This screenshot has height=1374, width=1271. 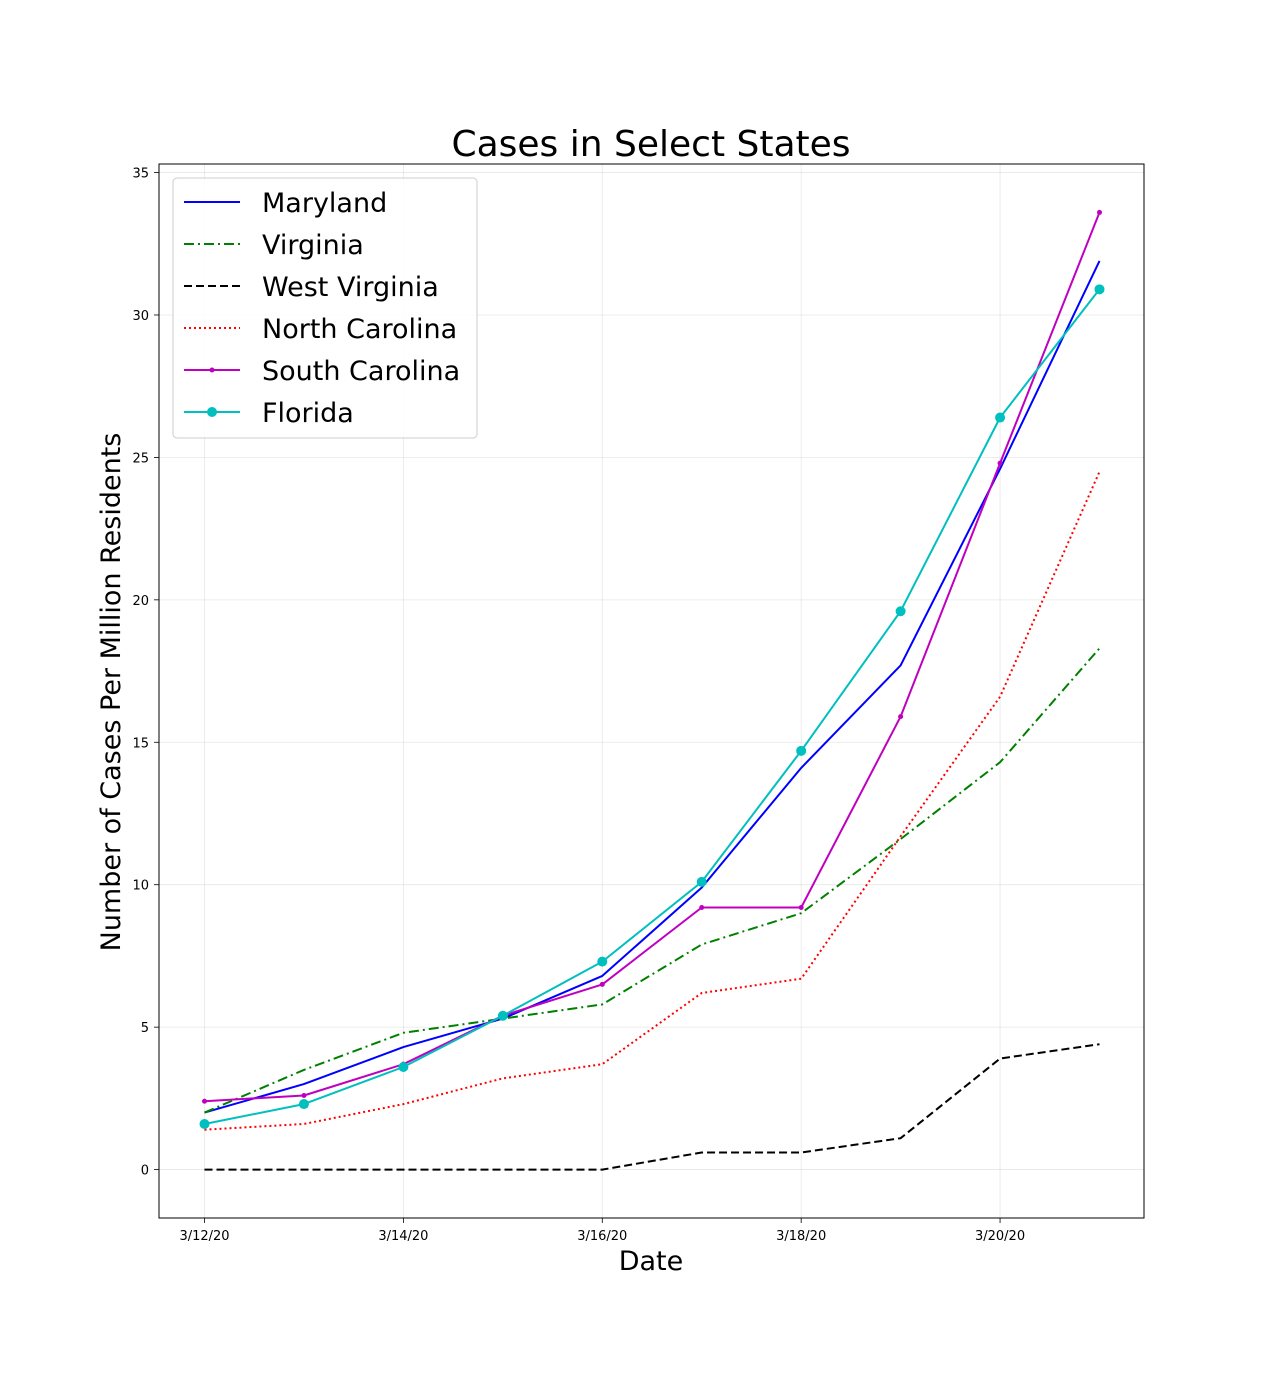 What do you see at coordinates (324, 203) in the screenshot?
I see `legend-label-maryland: Maryland` at bounding box center [324, 203].